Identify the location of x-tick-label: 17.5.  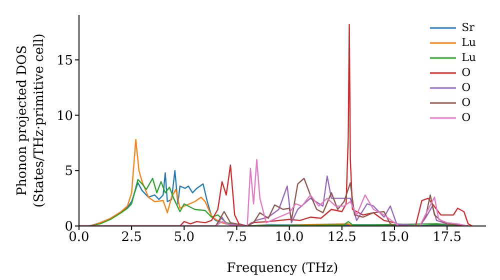
(447, 238).